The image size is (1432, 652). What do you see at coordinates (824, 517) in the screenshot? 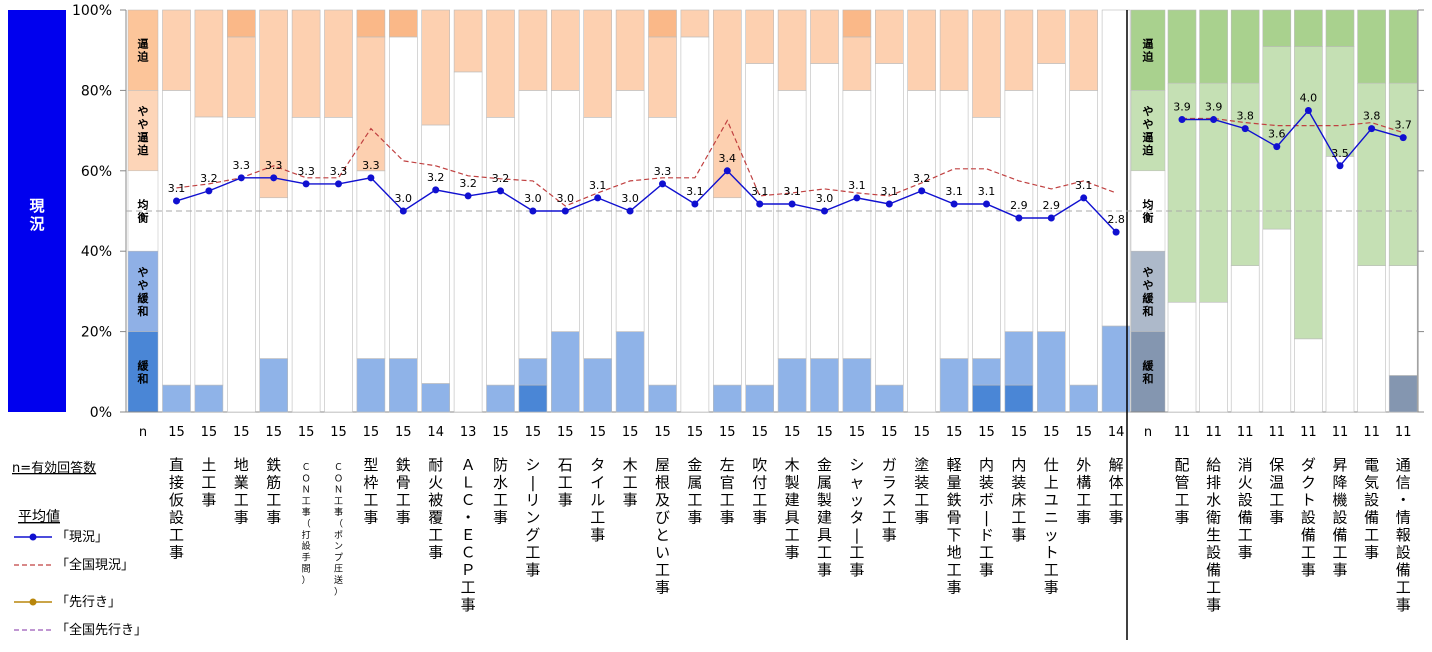
I see `category-label: 金属製建具工事` at bounding box center [824, 517].